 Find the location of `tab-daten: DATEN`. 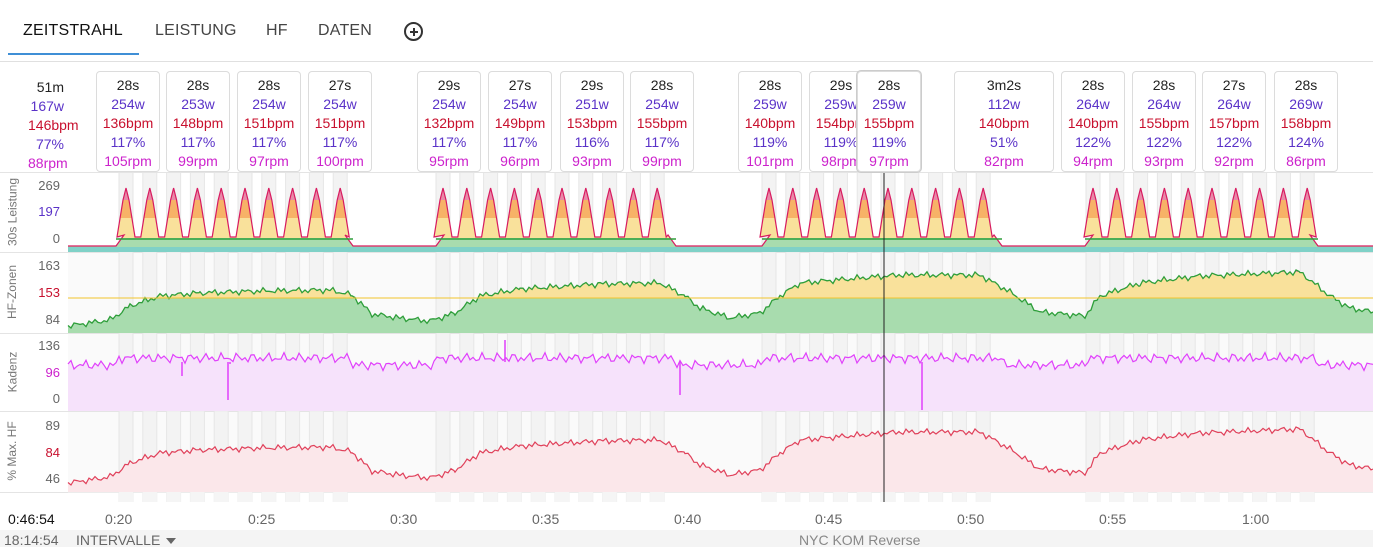

tab-daten: DATEN is located at coordinates (345, 30).